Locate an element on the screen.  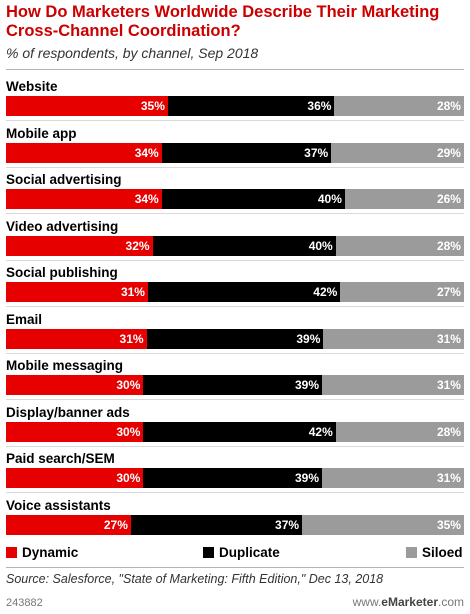
category-label-social-advertising: Social advertising is located at coordinates (64, 179).